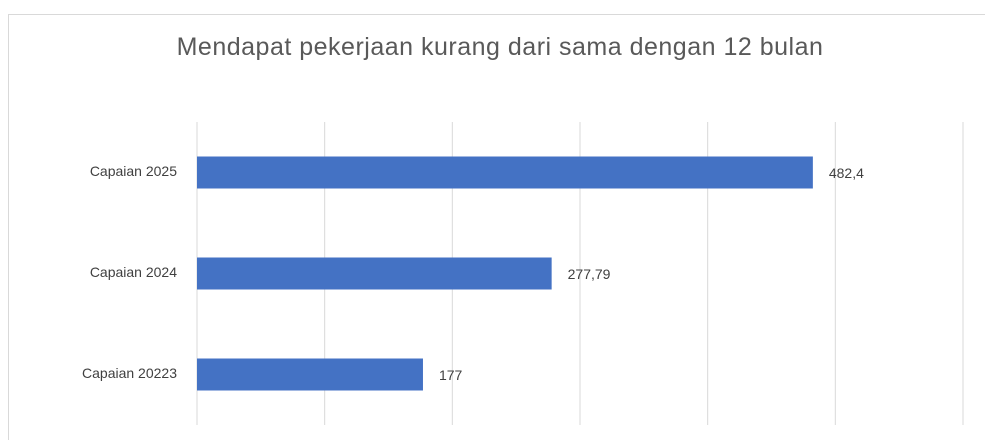 Image resolution: width=985 pixels, height=440 pixels. What do you see at coordinates (846, 173) in the screenshot?
I see `data-label: 482,4` at bounding box center [846, 173].